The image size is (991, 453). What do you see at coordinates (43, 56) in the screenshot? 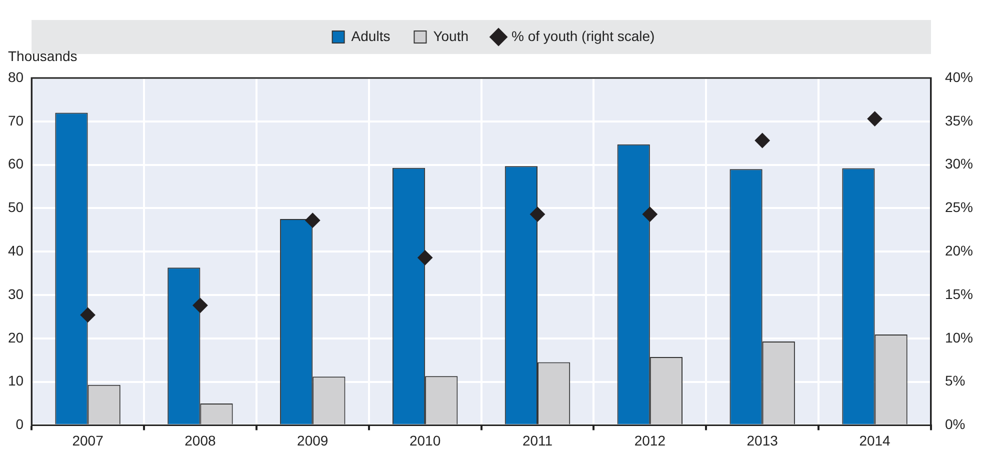
I see `y-axis-title: Thousands` at bounding box center [43, 56].